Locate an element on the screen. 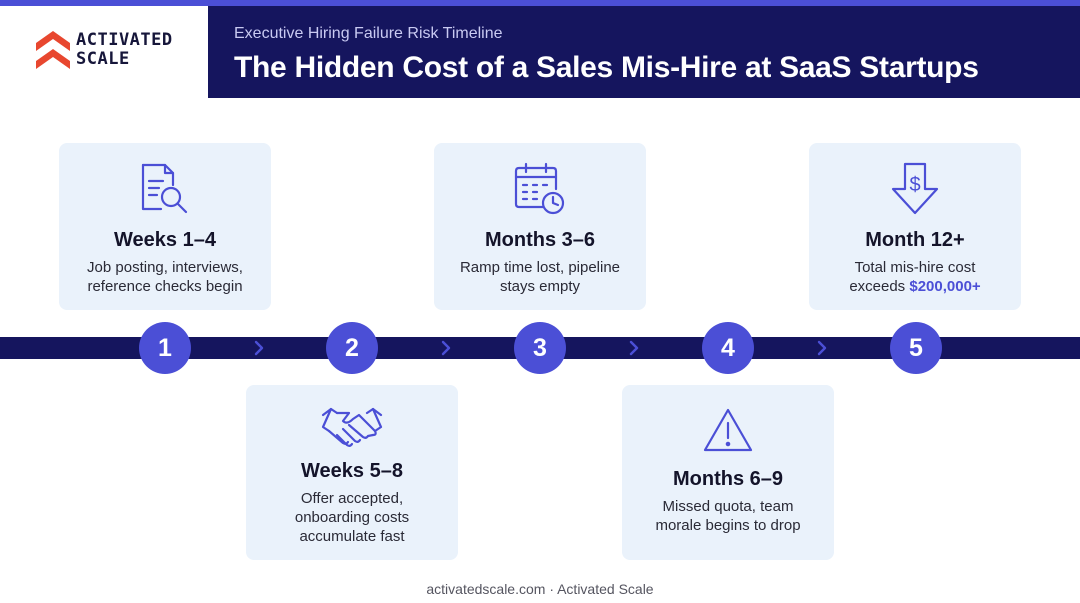 The height and width of the screenshot is (603, 1080). step-5-desc-line1: Total mis-hire cost is located at coordinates (915, 267).